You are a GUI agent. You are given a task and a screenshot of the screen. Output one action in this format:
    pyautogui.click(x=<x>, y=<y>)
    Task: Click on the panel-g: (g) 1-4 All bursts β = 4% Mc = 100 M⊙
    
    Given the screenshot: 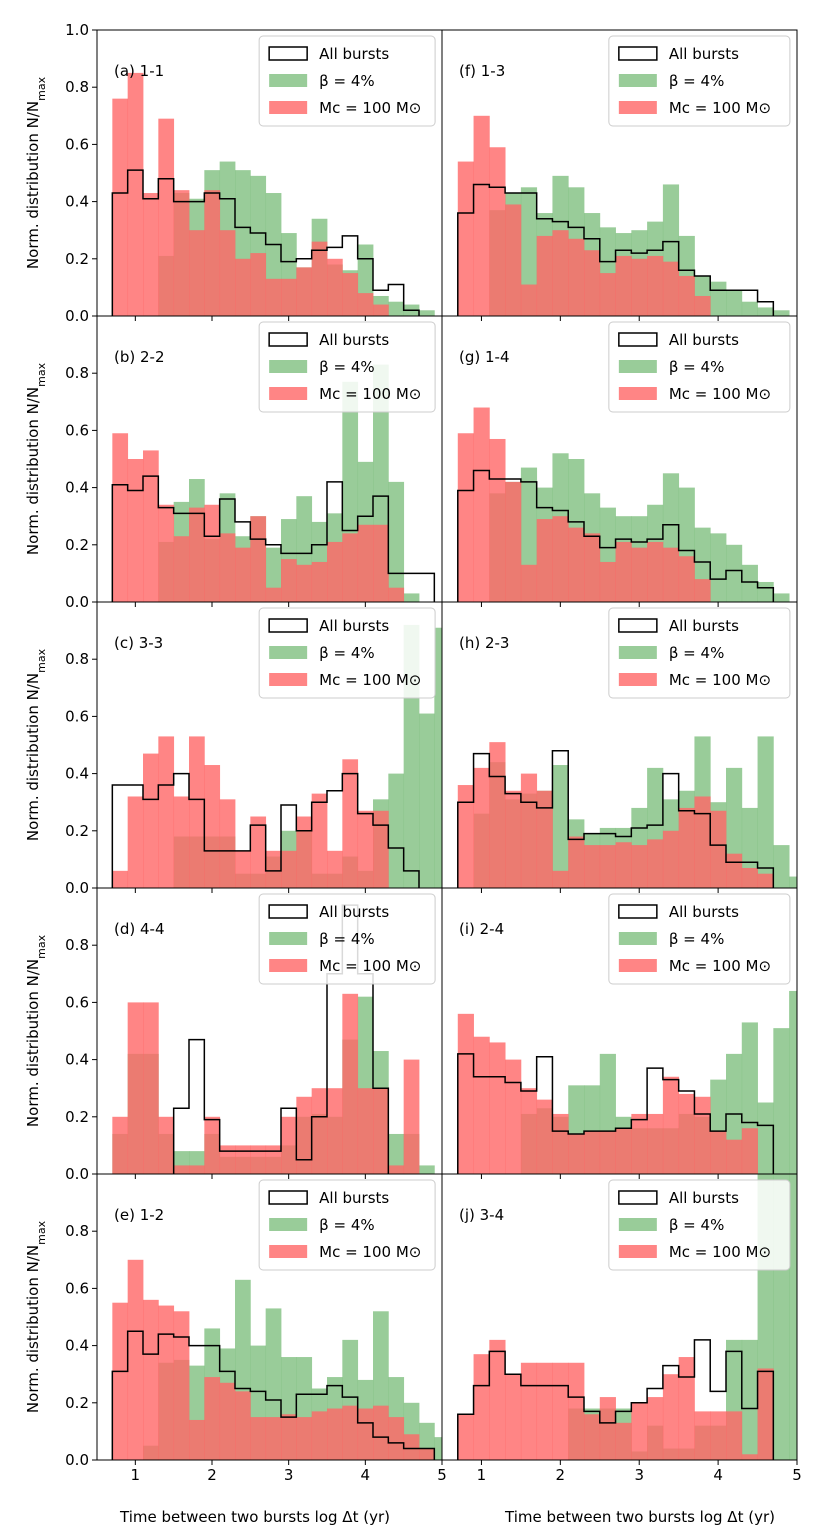 What is the action you would take?
    pyautogui.click(x=619, y=461)
    